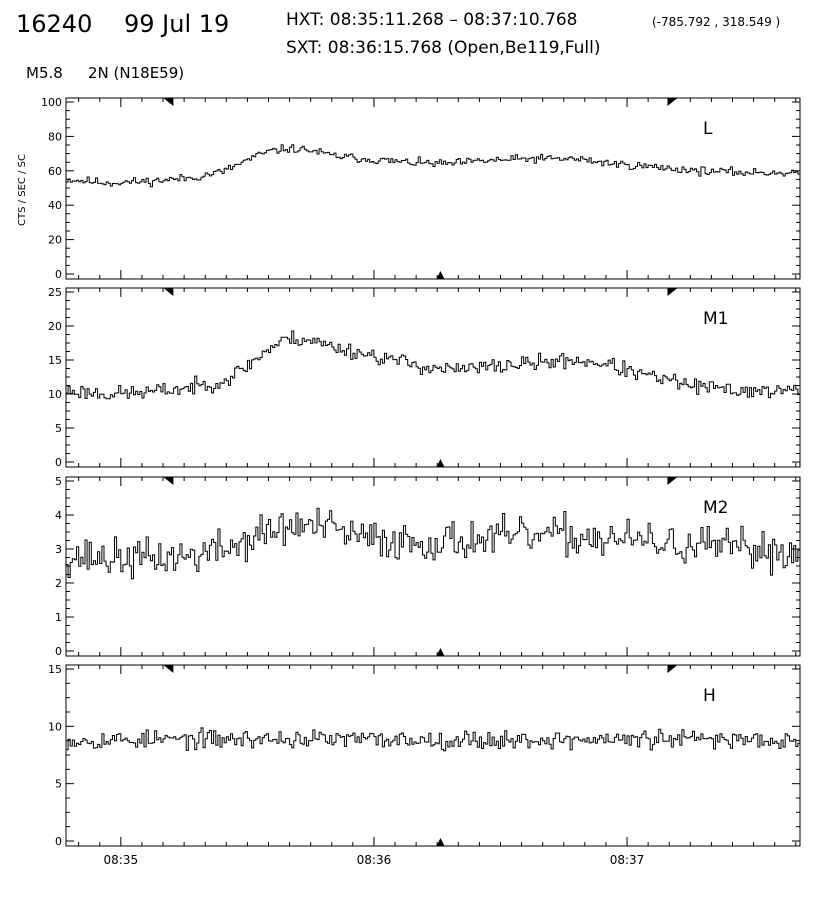 Image resolution: width=816 pixels, height=900 pixels. What do you see at coordinates (22, 190) in the screenshot?
I see `y-axis-label: CTS / SEC / SC` at bounding box center [22, 190].